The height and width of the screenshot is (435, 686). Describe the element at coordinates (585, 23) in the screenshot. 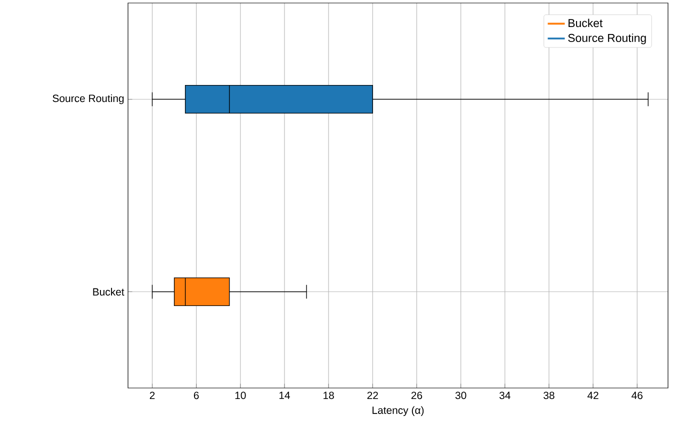

I see `legend-label: Bucket` at that location.